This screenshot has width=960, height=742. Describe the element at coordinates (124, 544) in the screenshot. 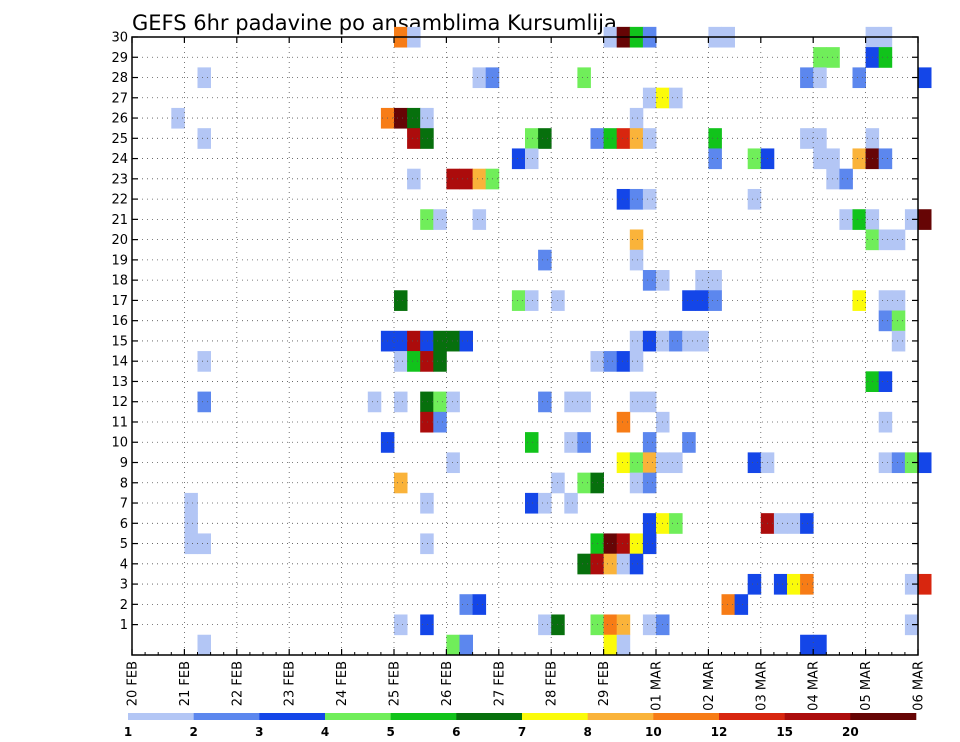

I see `y-tick-label: 5` at that location.